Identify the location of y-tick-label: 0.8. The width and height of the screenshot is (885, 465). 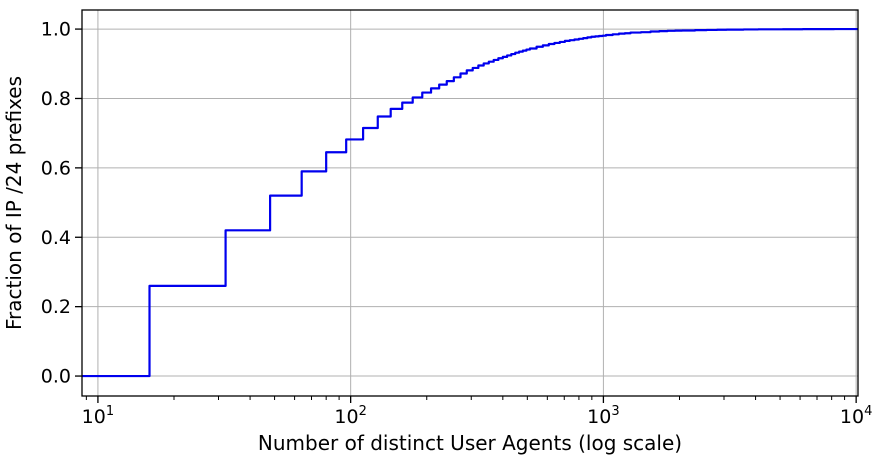
(56, 99).